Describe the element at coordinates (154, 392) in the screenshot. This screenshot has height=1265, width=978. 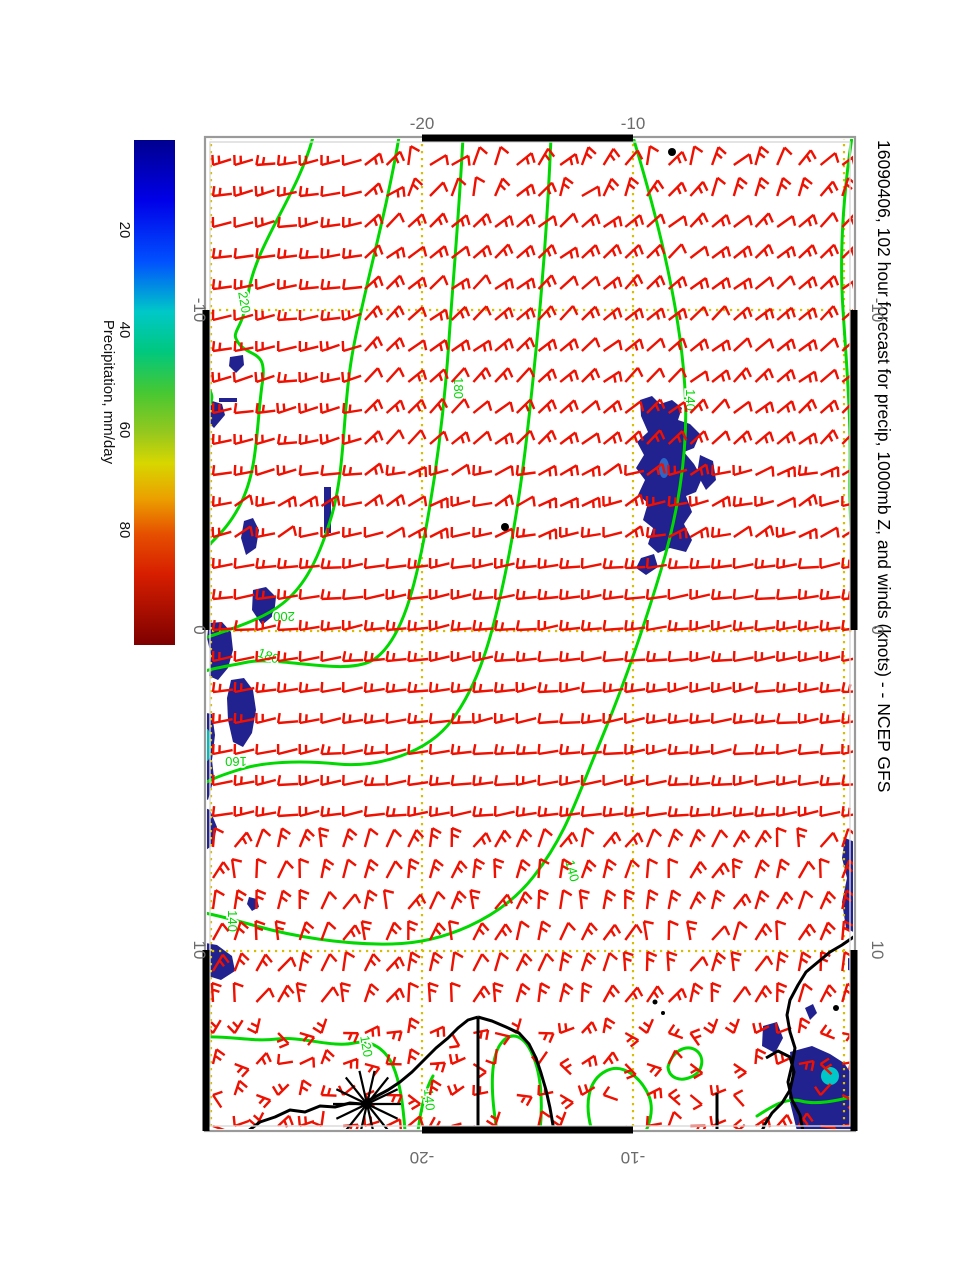
I see `colorbar-gradient` at that location.